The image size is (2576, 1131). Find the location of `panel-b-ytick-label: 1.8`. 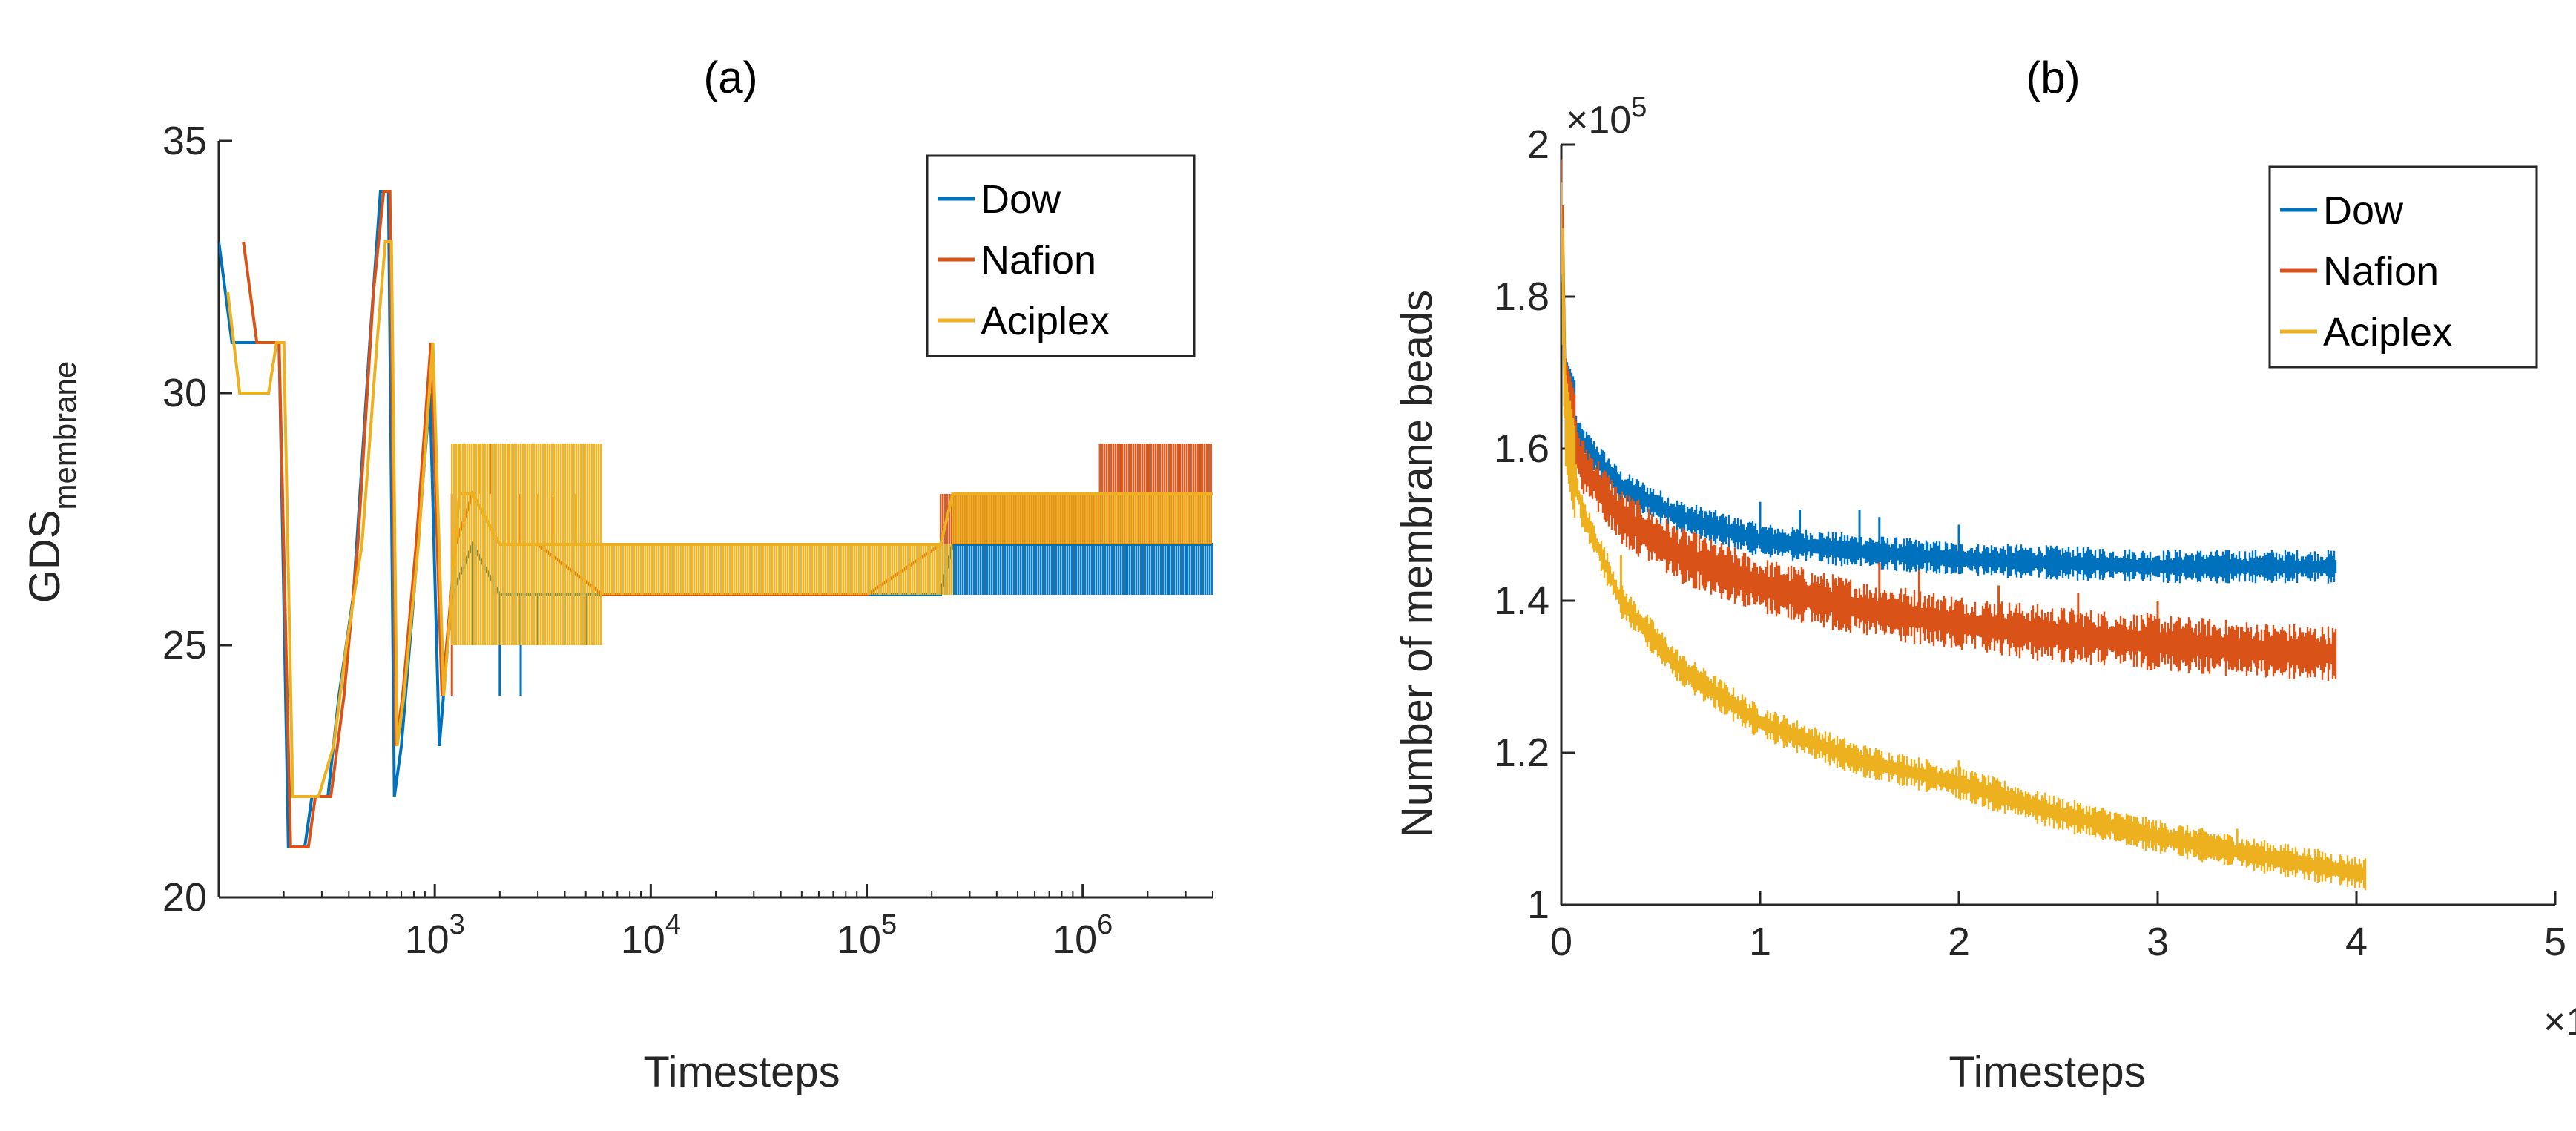

panel-b-ytick-label: 1.8 is located at coordinates (1521, 296).